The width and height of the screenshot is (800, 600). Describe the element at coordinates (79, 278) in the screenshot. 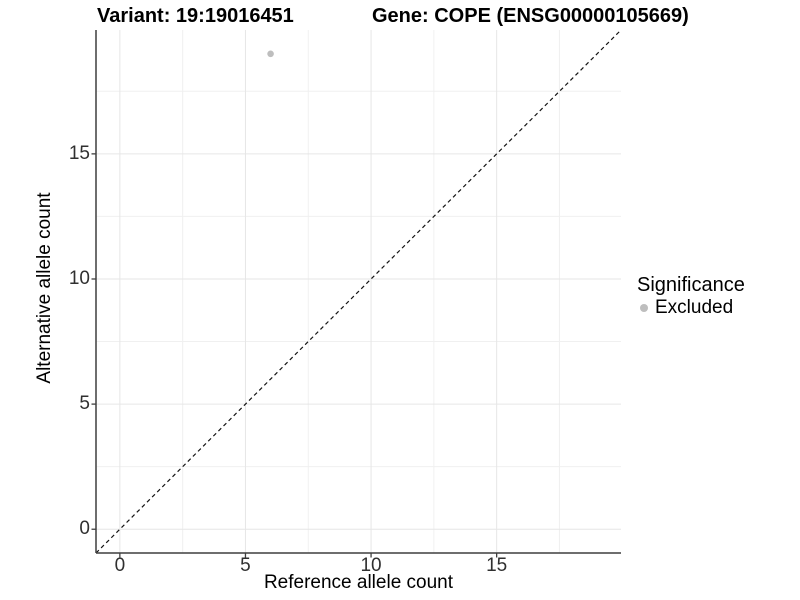

I see `y-tick-label: 10` at that location.